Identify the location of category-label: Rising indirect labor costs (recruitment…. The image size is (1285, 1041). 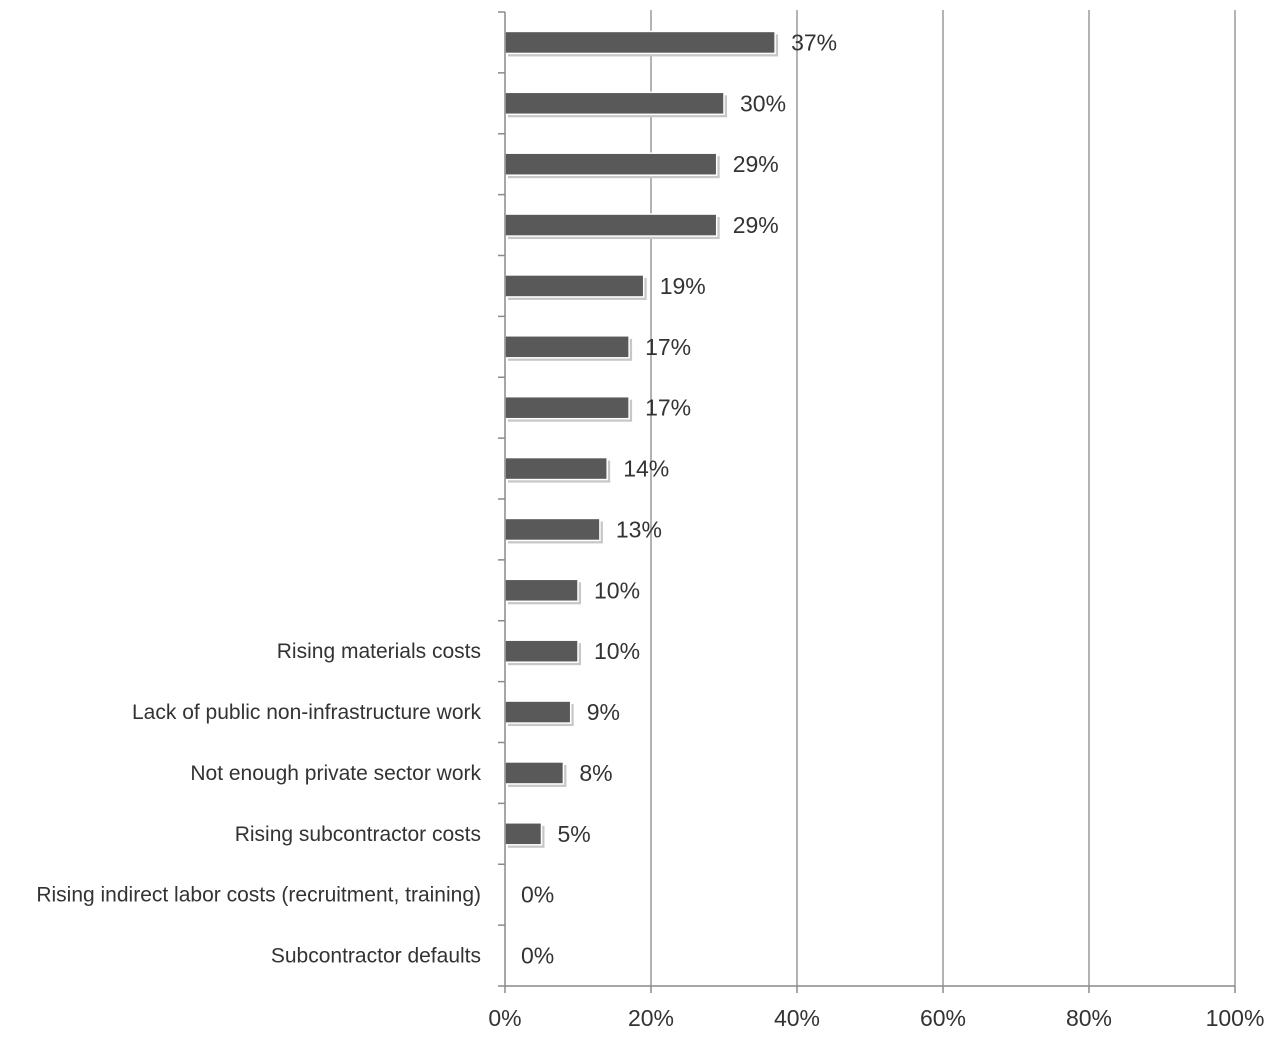
(258, 895).